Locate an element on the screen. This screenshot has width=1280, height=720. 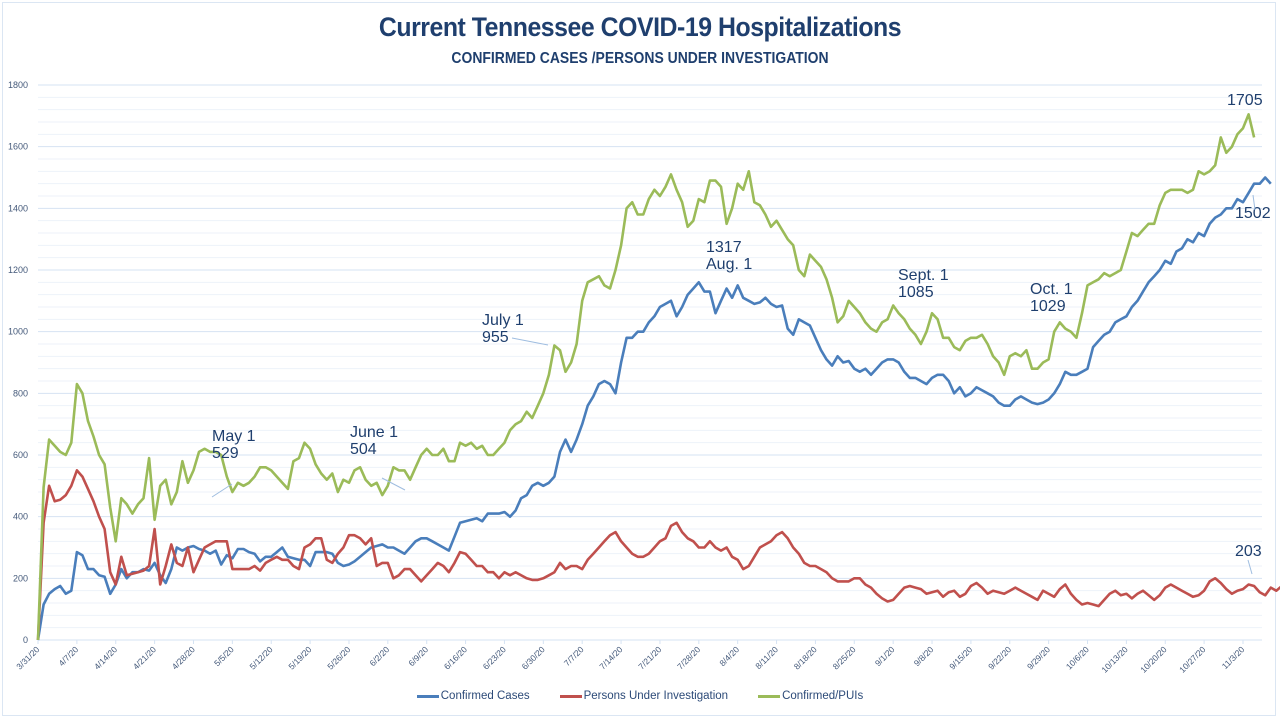
annotation-label: 1705 is located at coordinates (1245, 100).